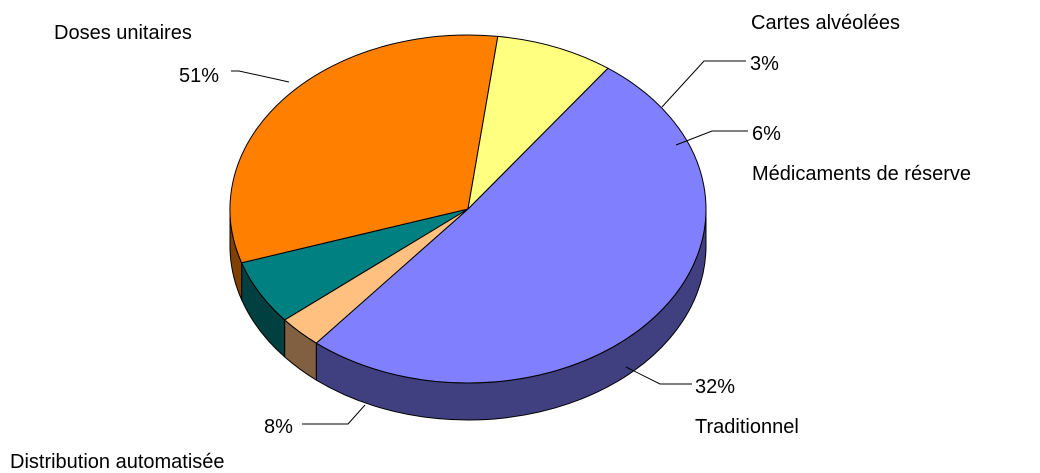 The height and width of the screenshot is (473, 1040). Describe the element at coordinates (766, 134) in the screenshot. I see `slice-value-medicaments-de-reserve: 6%` at that location.